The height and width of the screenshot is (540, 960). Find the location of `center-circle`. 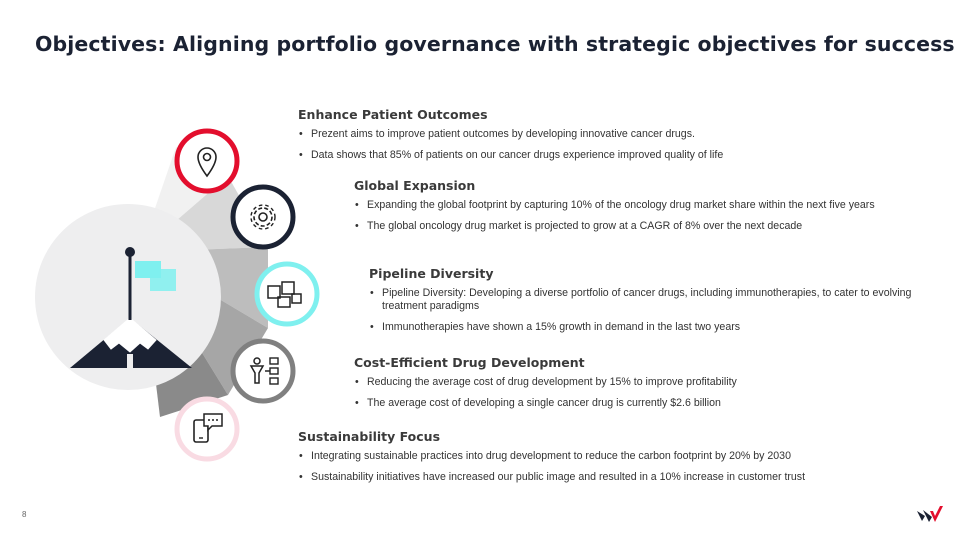

center-circle is located at coordinates (128, 297).